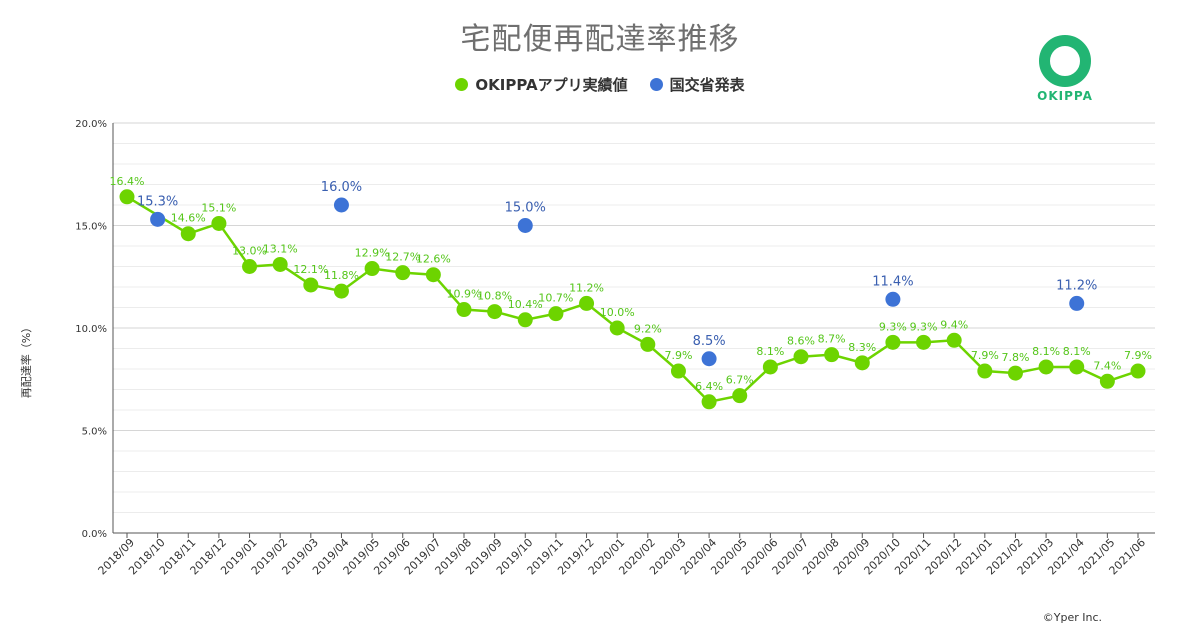  I want to click on data-label-mlit: 16.0%, so click(341, 187).